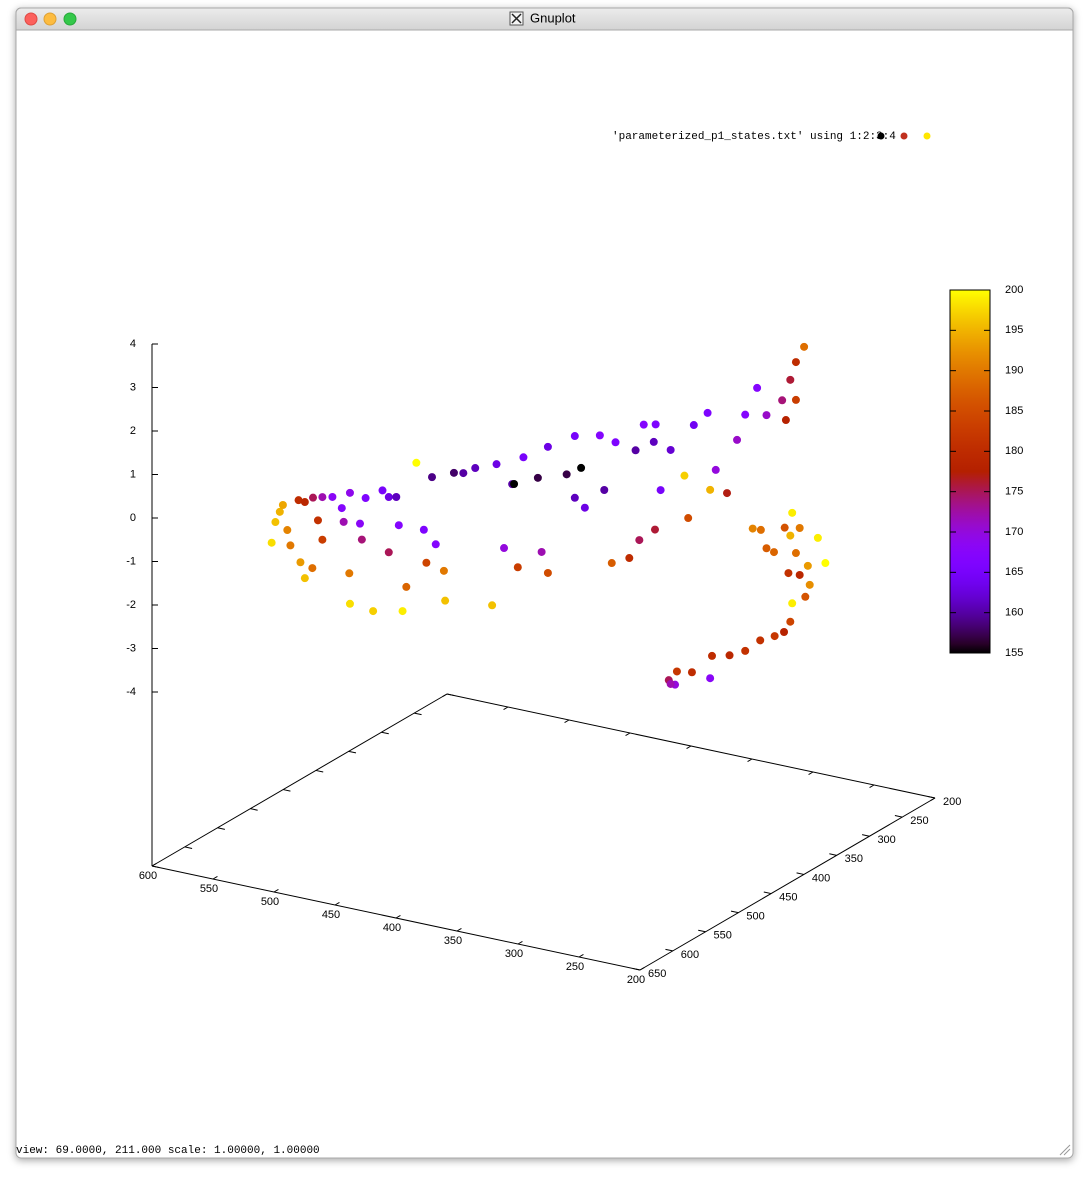 Image resolution: width=1089 pixels, height=1180 pixels. I want to click on zoom-button, so click(70, 19).